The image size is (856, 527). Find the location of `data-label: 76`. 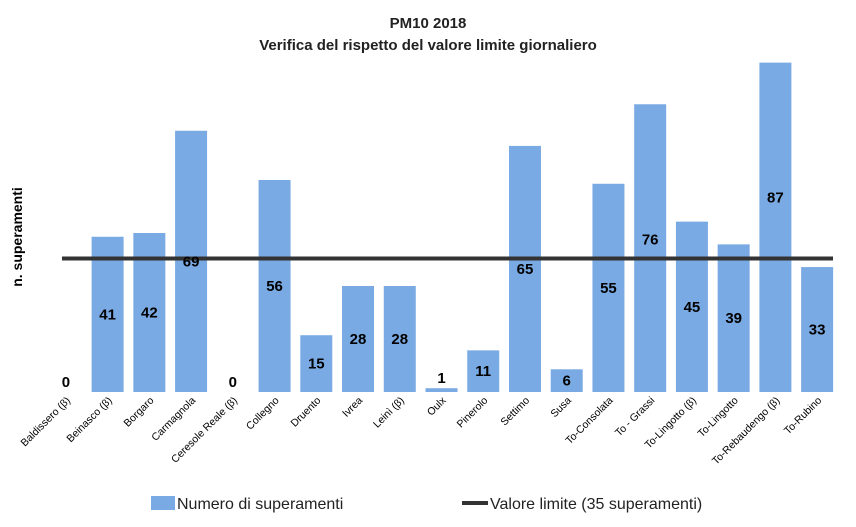

data-label: 76 is located at coordinates (650, 239).